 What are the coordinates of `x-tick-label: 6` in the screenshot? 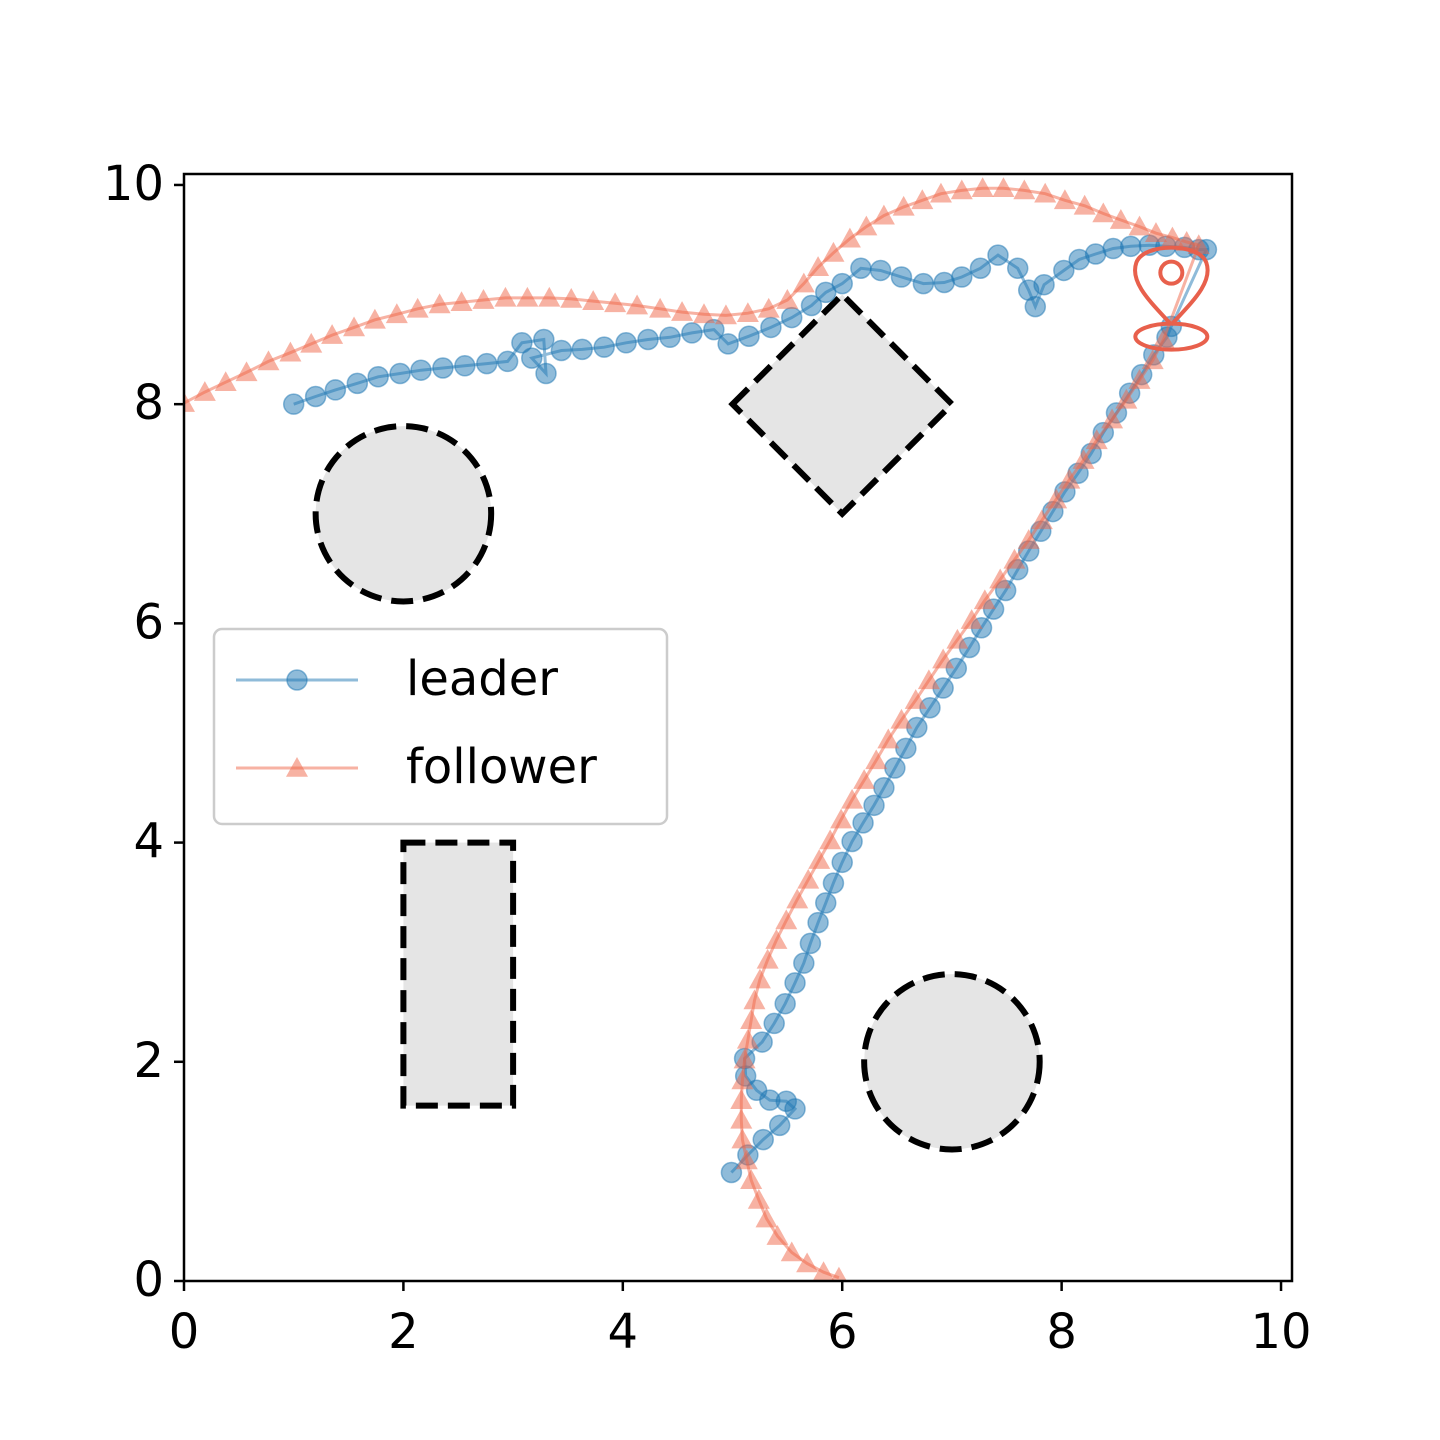 It's located at (842, 1332).